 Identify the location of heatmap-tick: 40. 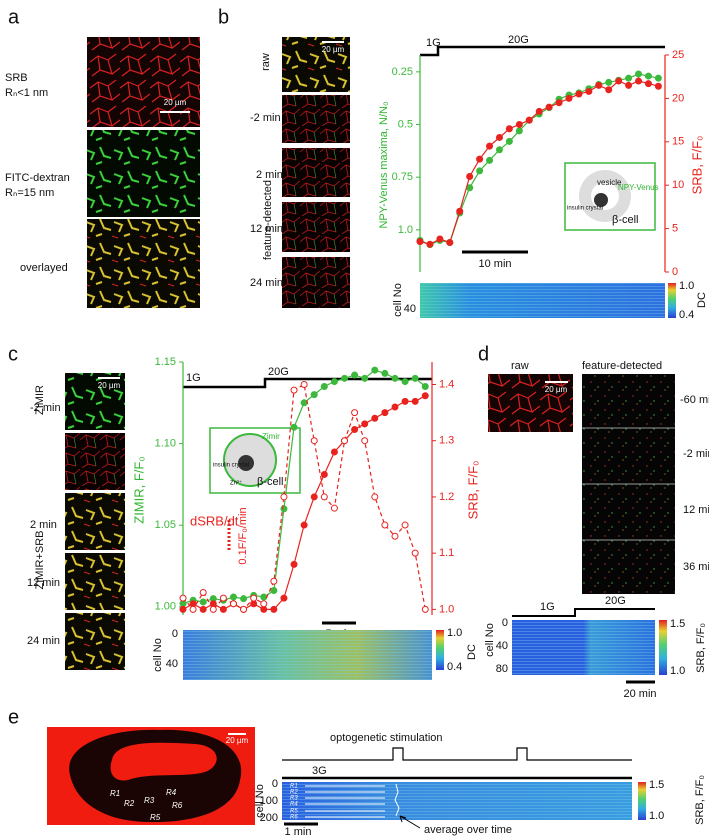
(502, 646).